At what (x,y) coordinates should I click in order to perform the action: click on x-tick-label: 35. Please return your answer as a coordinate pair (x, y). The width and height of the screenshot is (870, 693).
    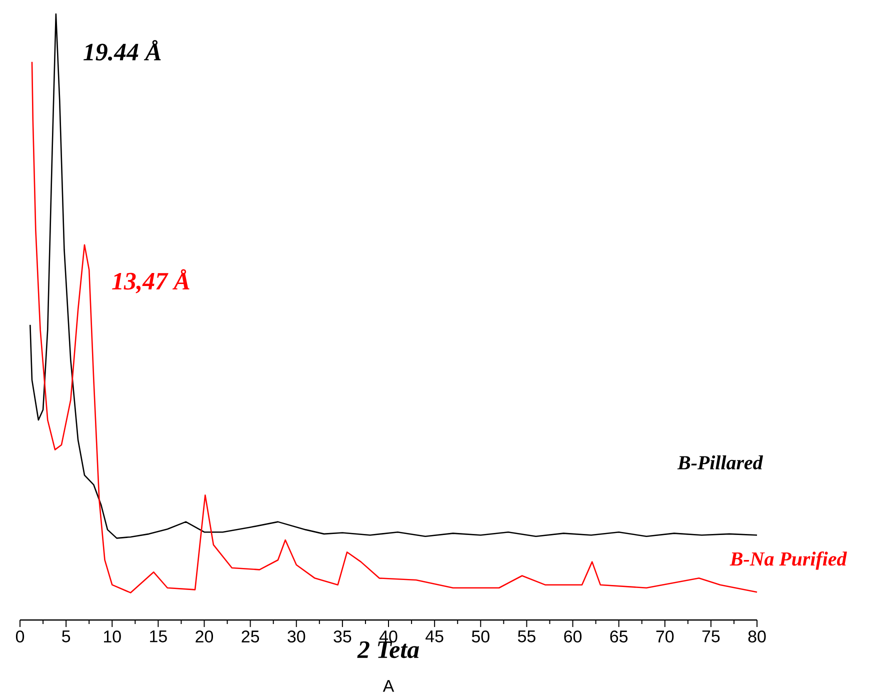
    Looking at the image, I should click on (343, 636).